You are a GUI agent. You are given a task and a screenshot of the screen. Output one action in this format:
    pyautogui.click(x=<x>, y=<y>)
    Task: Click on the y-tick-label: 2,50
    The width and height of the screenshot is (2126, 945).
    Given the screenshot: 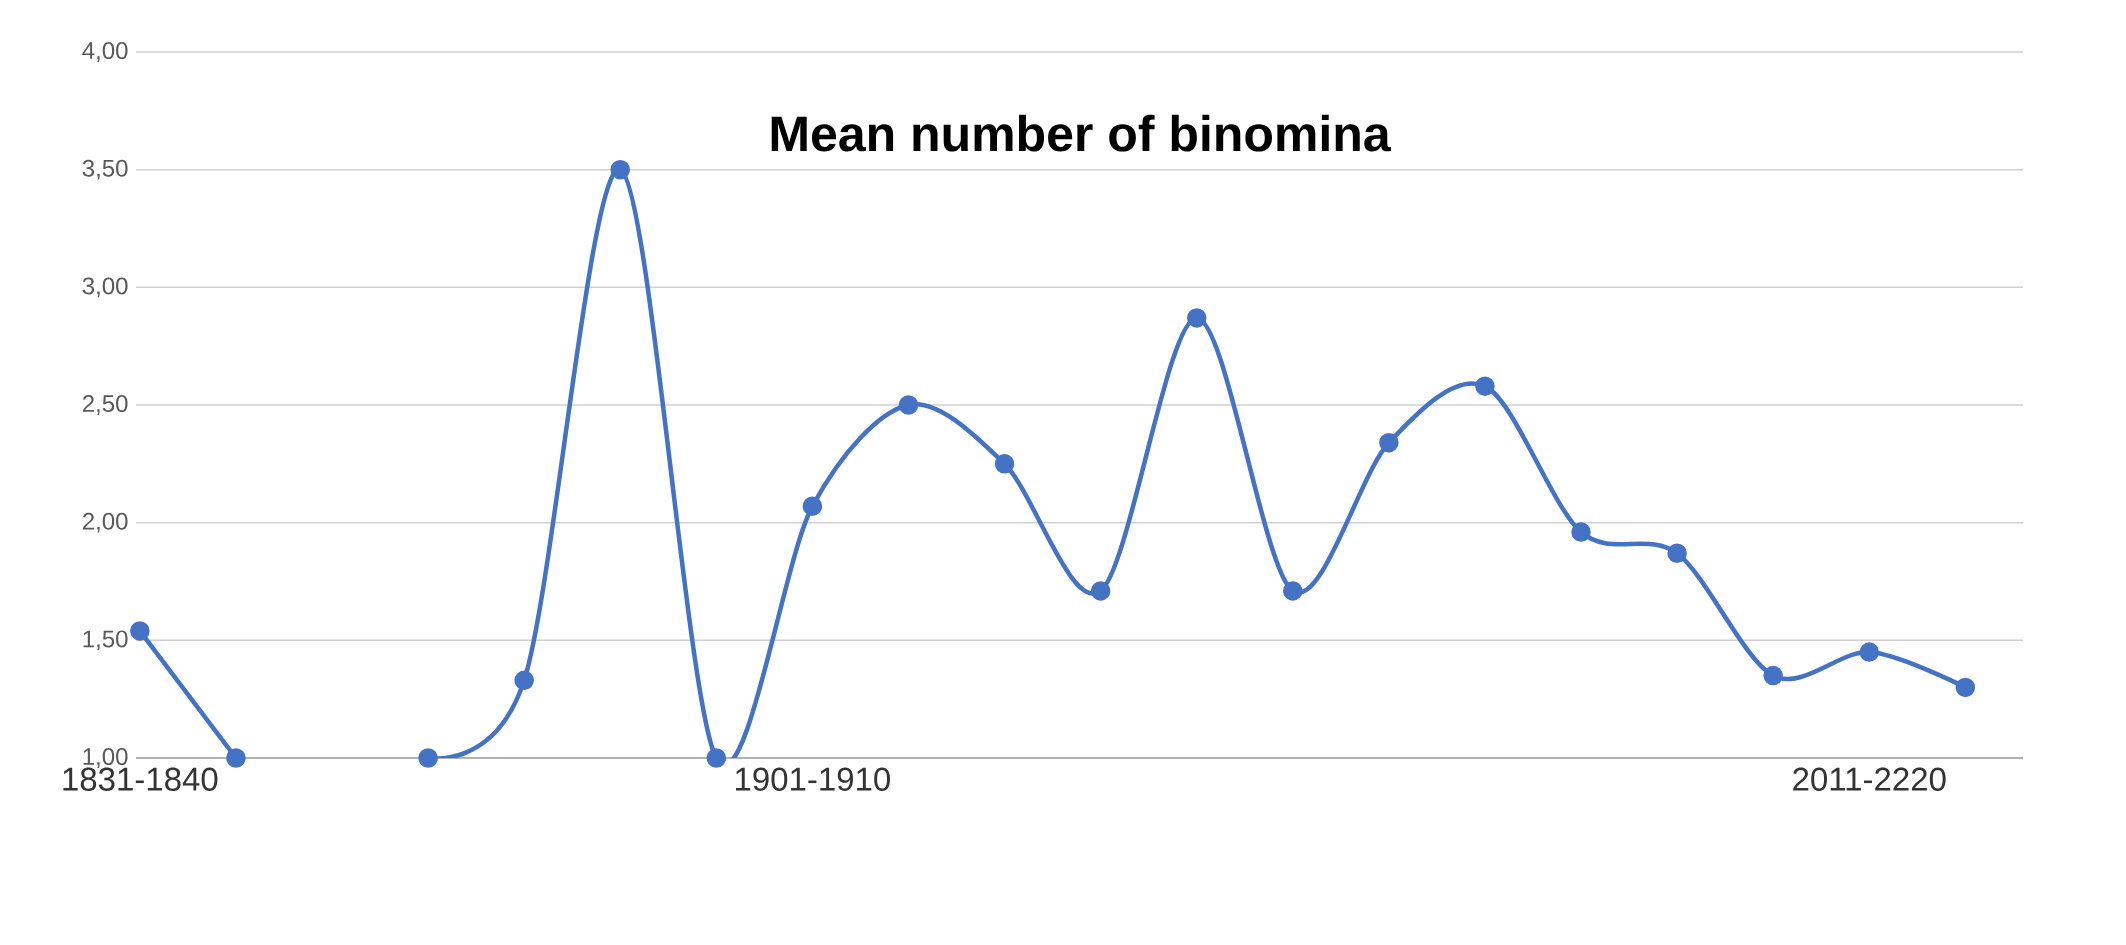 What is the action you would take?
    pyautogui.click(x=105, y=405)
    